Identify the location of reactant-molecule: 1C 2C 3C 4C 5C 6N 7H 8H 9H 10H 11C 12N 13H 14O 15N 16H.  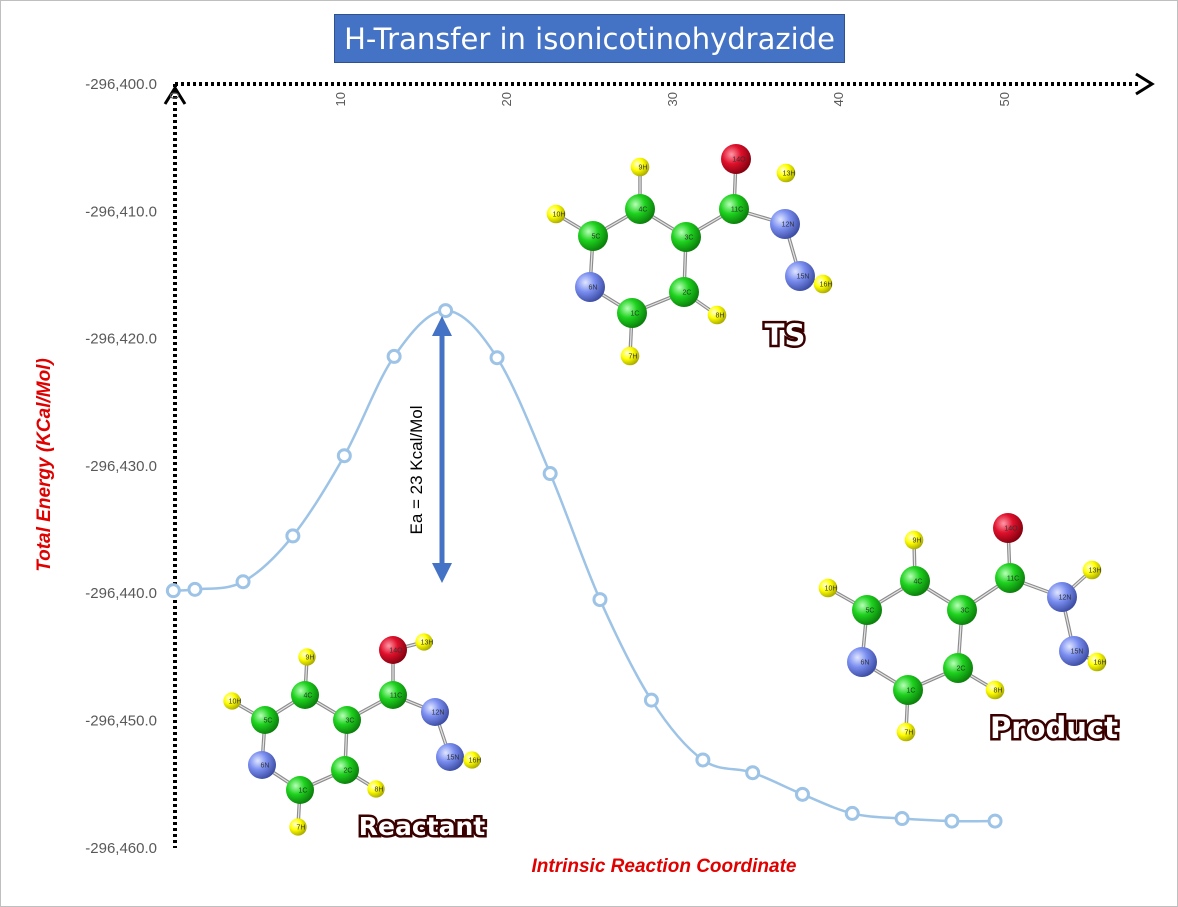
(352, 734).